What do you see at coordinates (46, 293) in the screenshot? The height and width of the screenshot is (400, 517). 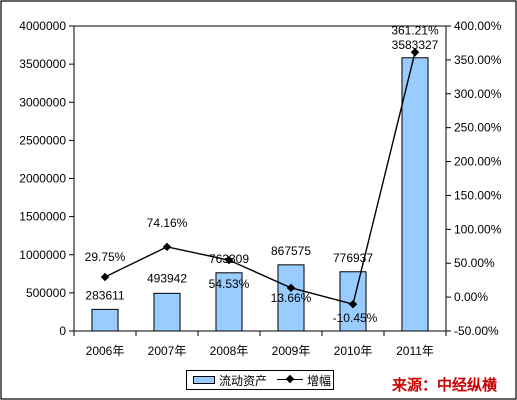 I see `left-tick-label: 500000` at bounding box center [46, 293].